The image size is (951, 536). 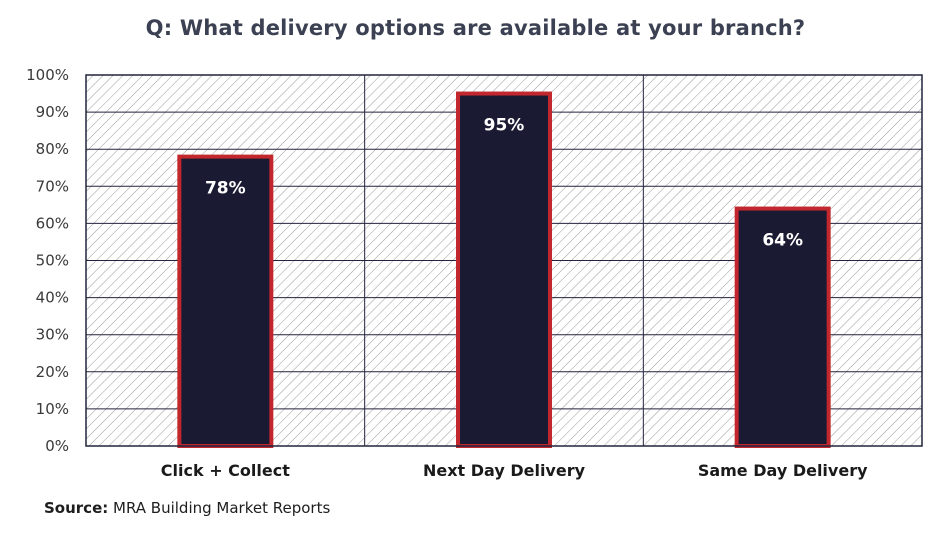 I want to click on source-label: Source:, so click(x=76, y=508).